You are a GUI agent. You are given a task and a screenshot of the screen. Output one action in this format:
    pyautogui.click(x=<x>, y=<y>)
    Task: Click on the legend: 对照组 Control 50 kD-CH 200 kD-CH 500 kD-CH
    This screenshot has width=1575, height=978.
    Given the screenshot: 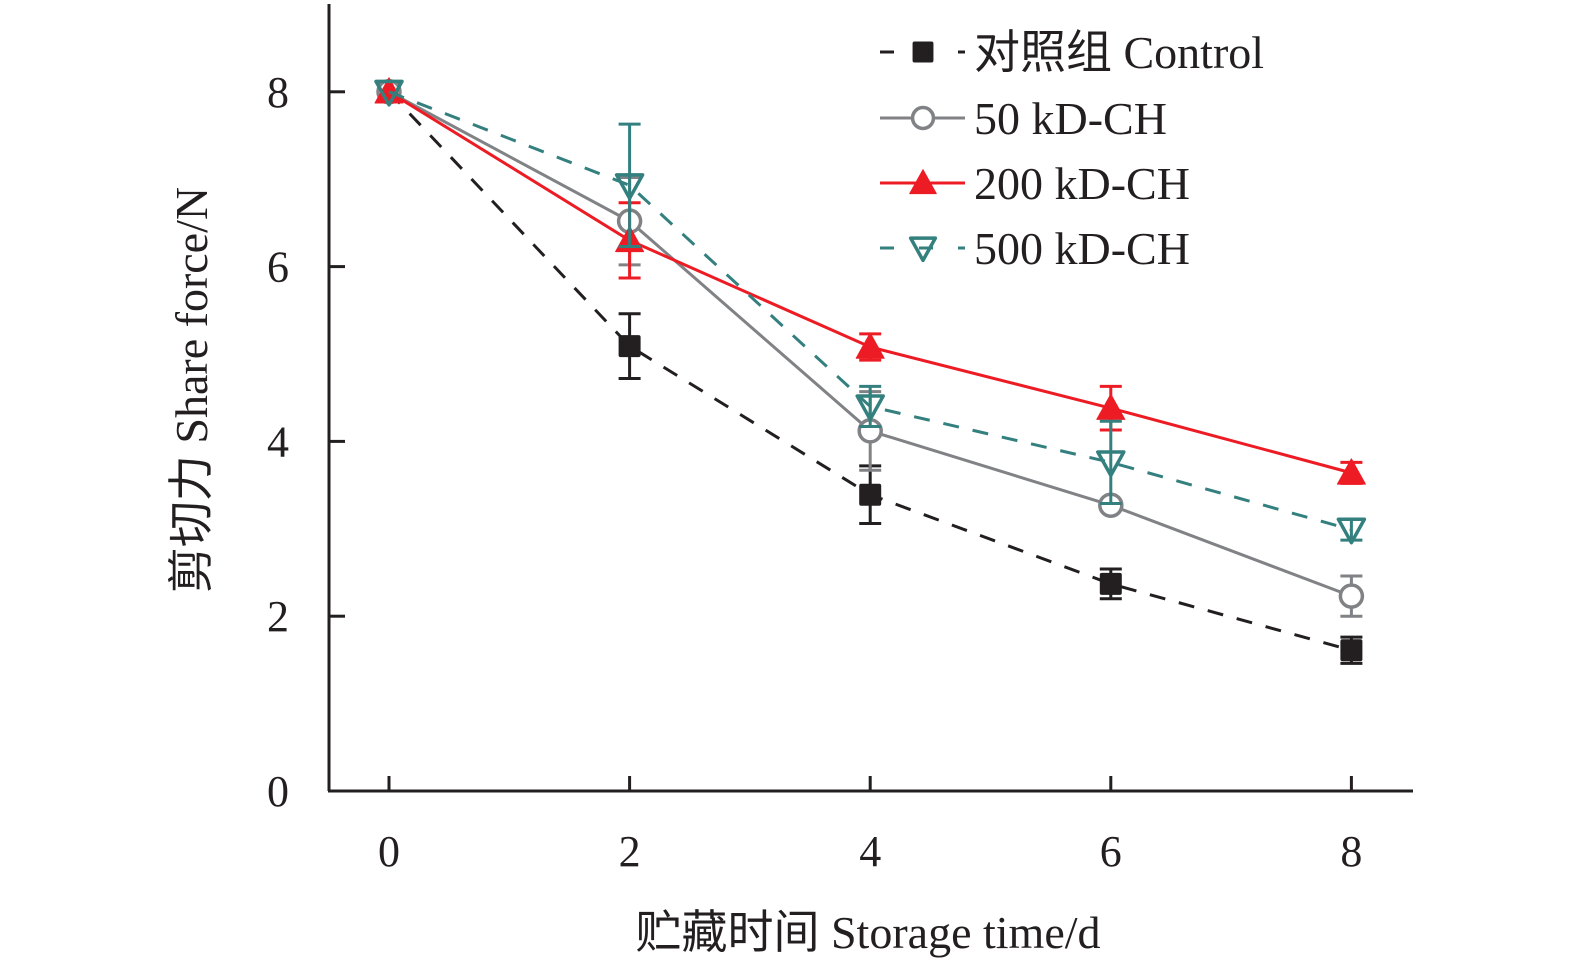 What is the action you would take?
    pyautogui.click(x=1072, y=150)
    